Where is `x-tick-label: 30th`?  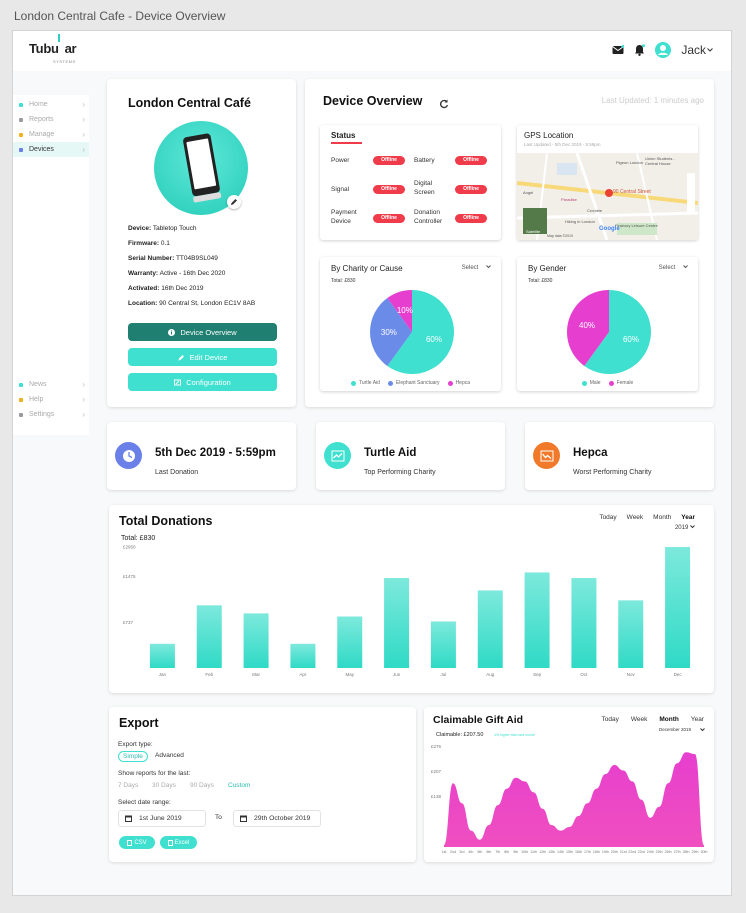 x-tick-label: 30th is located at coordinates (704, 852).